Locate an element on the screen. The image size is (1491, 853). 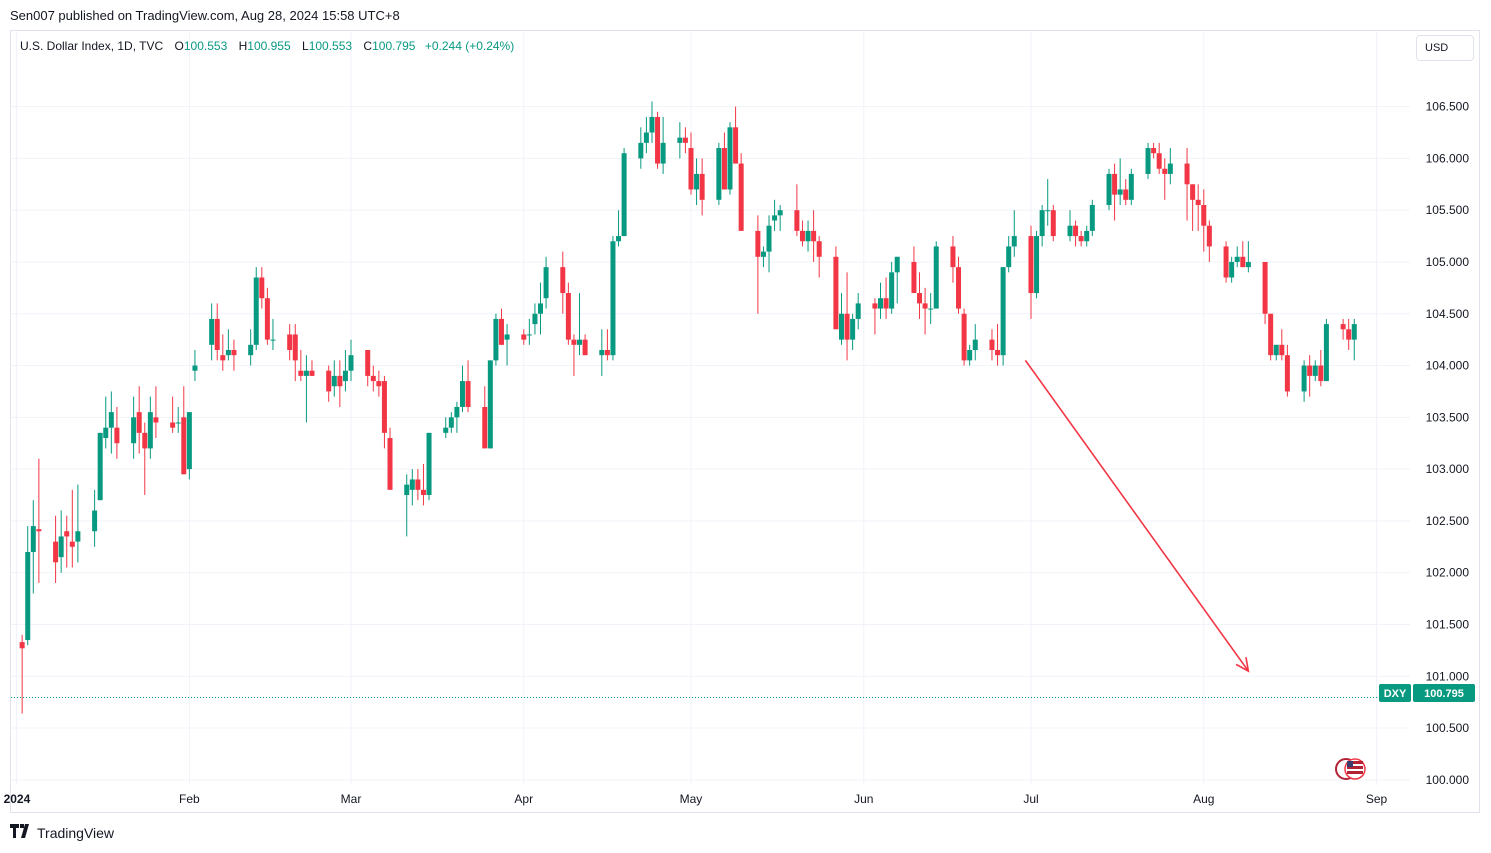
us-flag-icon is located at coordinates (1350, 769).